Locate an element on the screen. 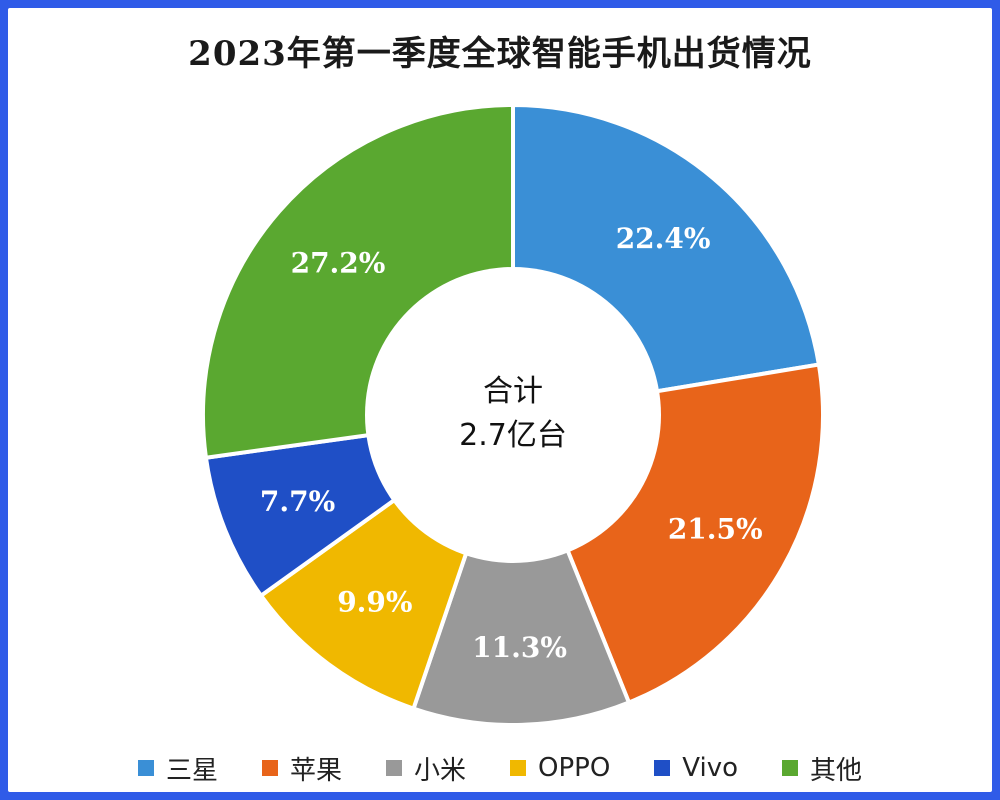 This screenshot has height=800, width=1000. legend-label: 苹果 is located at coordinates (315, 770).